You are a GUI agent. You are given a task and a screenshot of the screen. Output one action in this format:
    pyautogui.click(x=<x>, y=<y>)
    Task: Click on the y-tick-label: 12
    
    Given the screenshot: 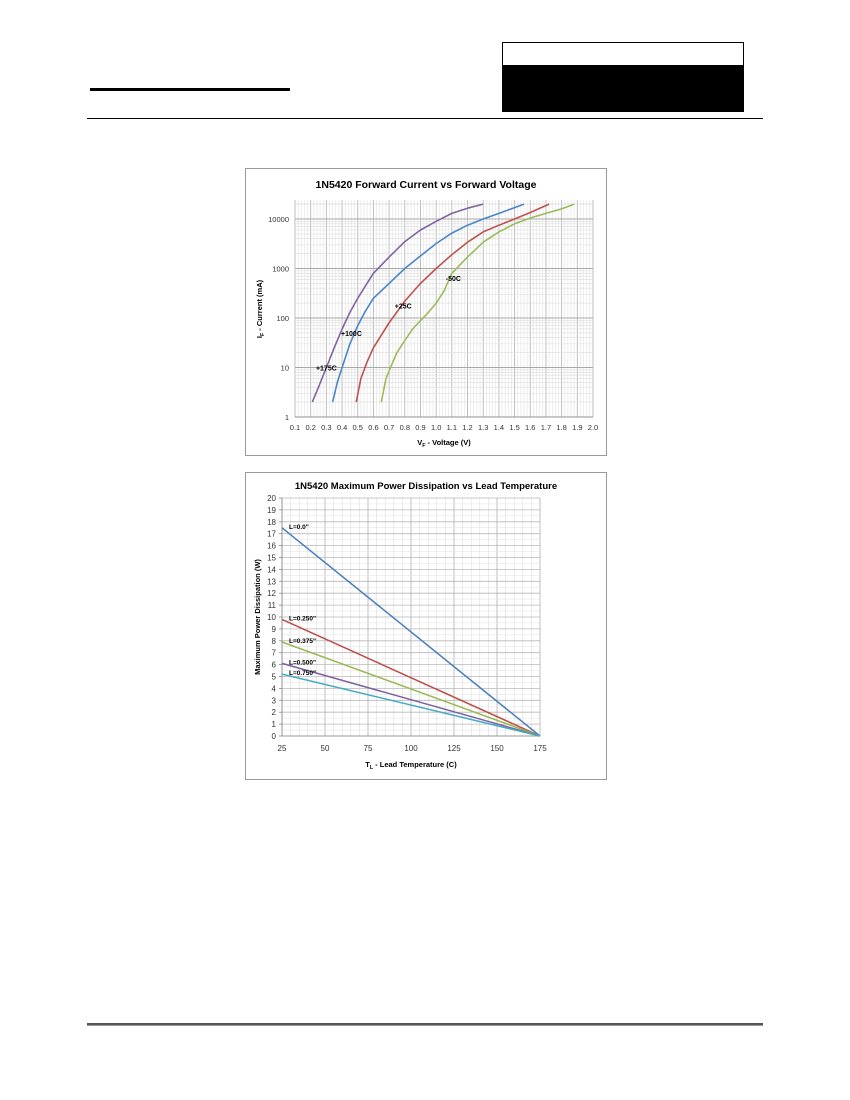 What is the action you would take?
    pyautogui.click(x=271, y=593)
    